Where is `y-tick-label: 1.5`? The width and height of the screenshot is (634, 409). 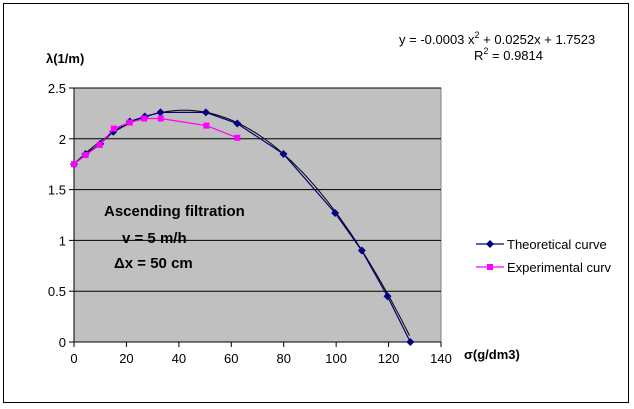 y-tick-label: 1.5 is located at coordinates (57, 190).